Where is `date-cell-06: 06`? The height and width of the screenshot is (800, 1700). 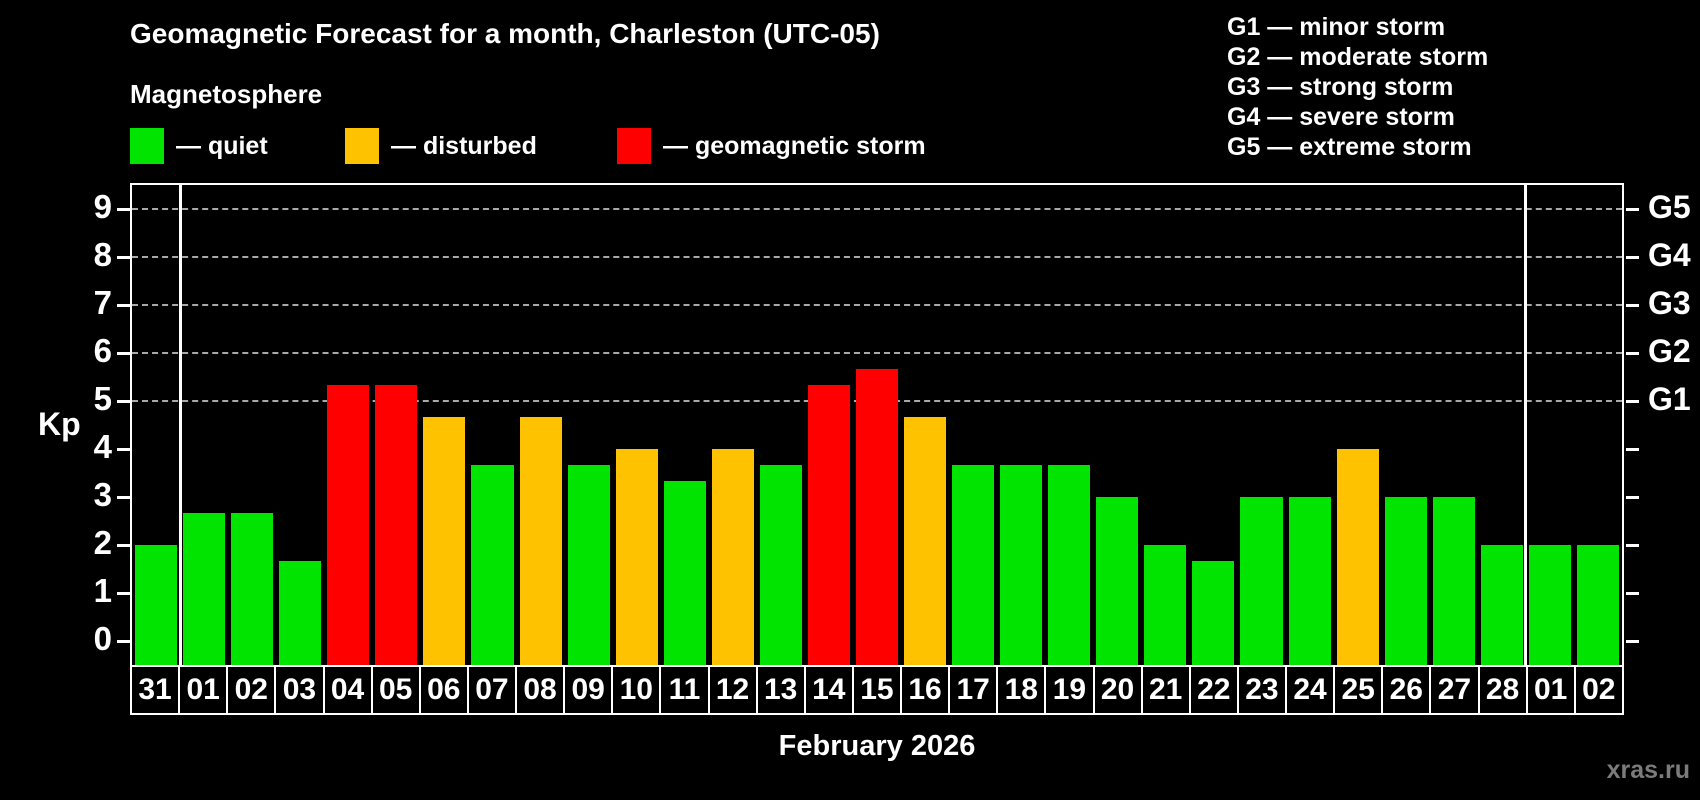 date-cell-06: 06 is located at coordinates (445, 690).